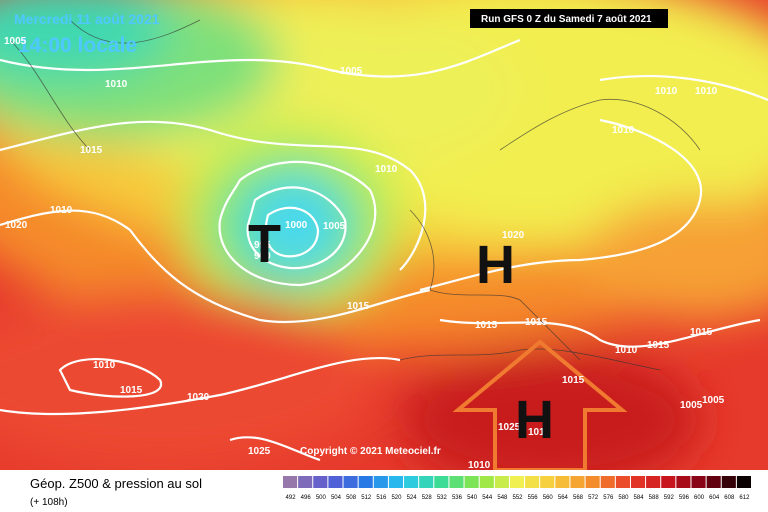 The image size is (768, 512). I want to click on scale-label: 560, so click(548, 498).